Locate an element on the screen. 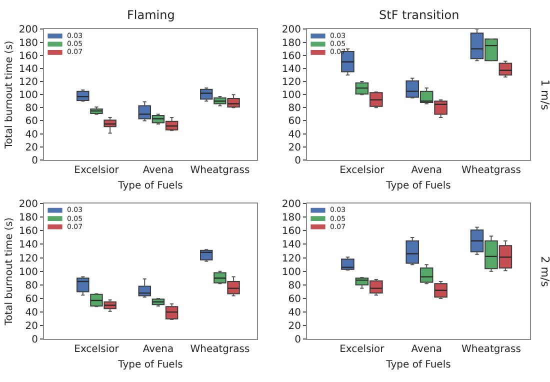 This screenshot has width=550, height=382. chart-title: Flaming is located at coordinates (151, 15).